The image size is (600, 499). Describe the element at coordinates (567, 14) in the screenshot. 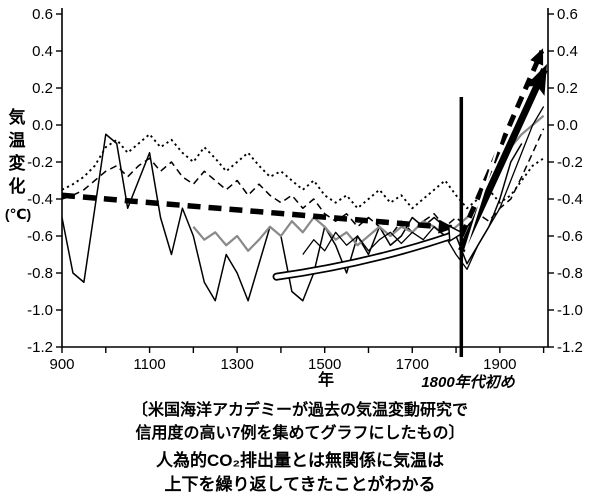

I see `y-tick-label-right: 0.6` at that location.